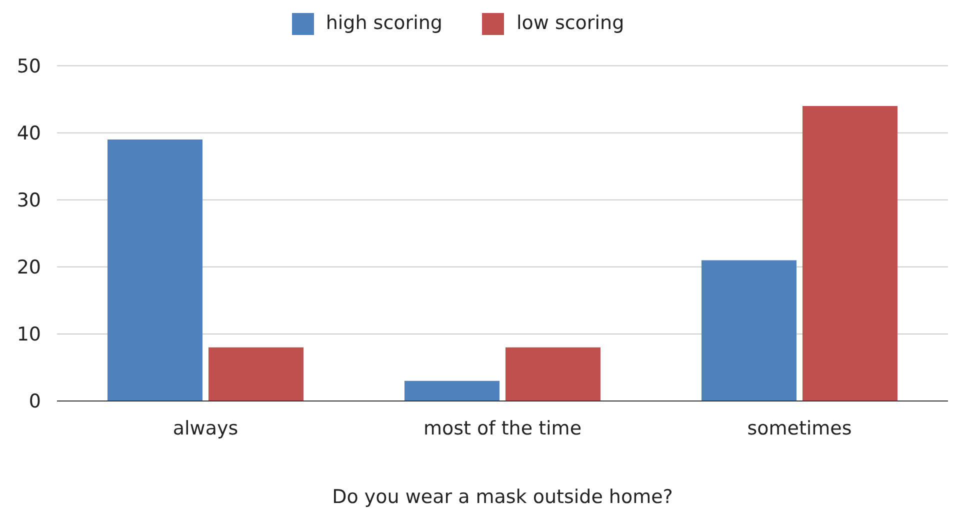 The image size is (964, 517). I want to click on legend-label: high scoring, so click(384, 23).